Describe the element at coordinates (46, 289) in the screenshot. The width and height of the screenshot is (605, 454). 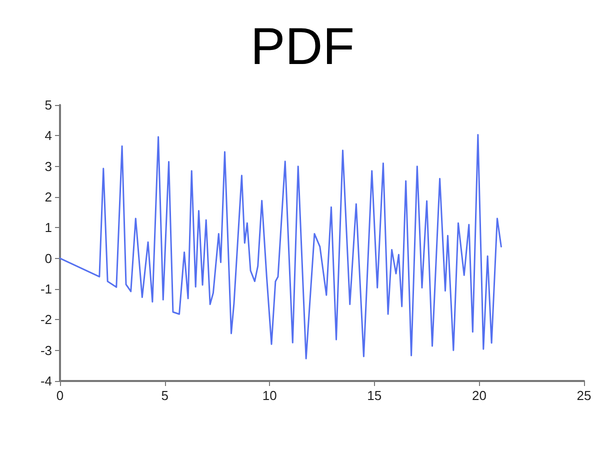
I see `y-tick-label: -1` at that location.